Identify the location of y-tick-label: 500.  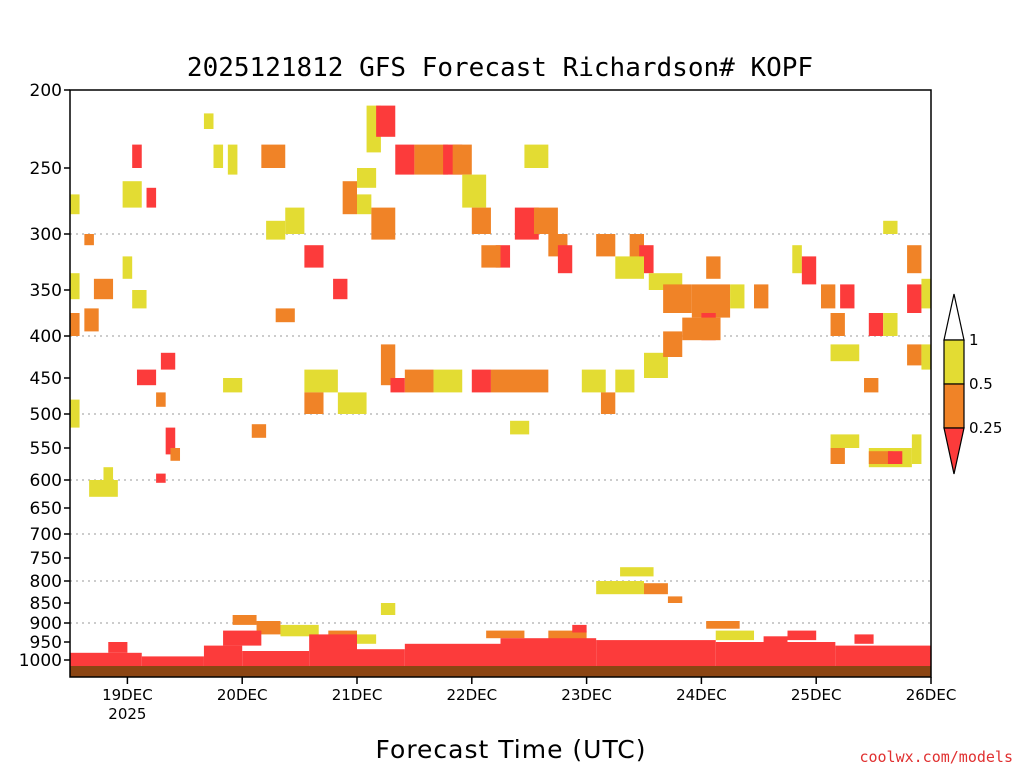
(46, 415).